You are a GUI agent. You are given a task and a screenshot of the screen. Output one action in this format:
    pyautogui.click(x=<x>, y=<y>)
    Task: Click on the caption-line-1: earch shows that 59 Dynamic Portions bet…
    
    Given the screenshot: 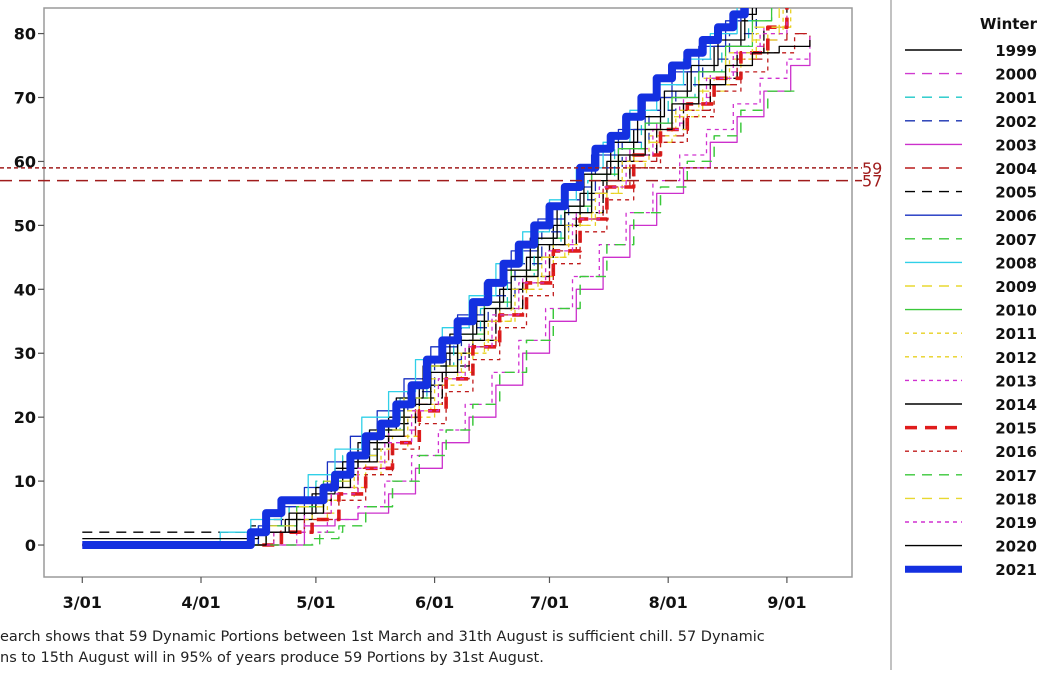 What is the action you would take?
    pyautogui.click(x=382, y=637)
    